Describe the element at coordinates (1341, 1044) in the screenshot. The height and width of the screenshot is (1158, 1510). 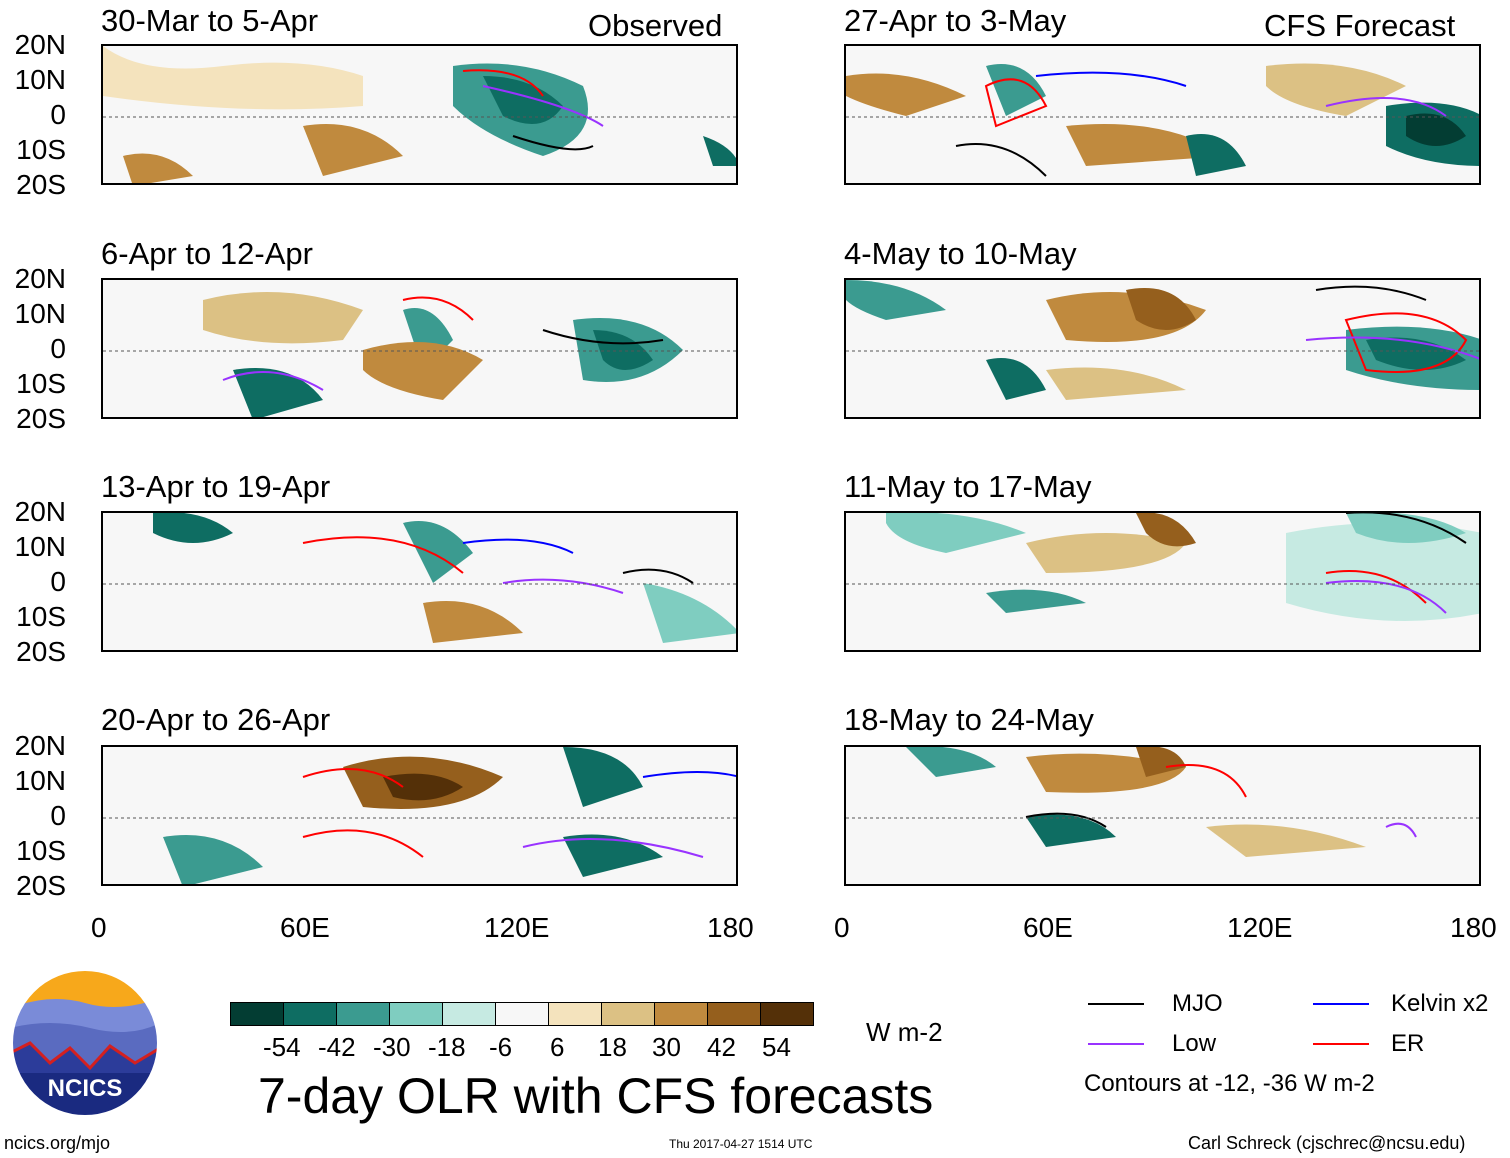
I see `legend-line-er` at that location.